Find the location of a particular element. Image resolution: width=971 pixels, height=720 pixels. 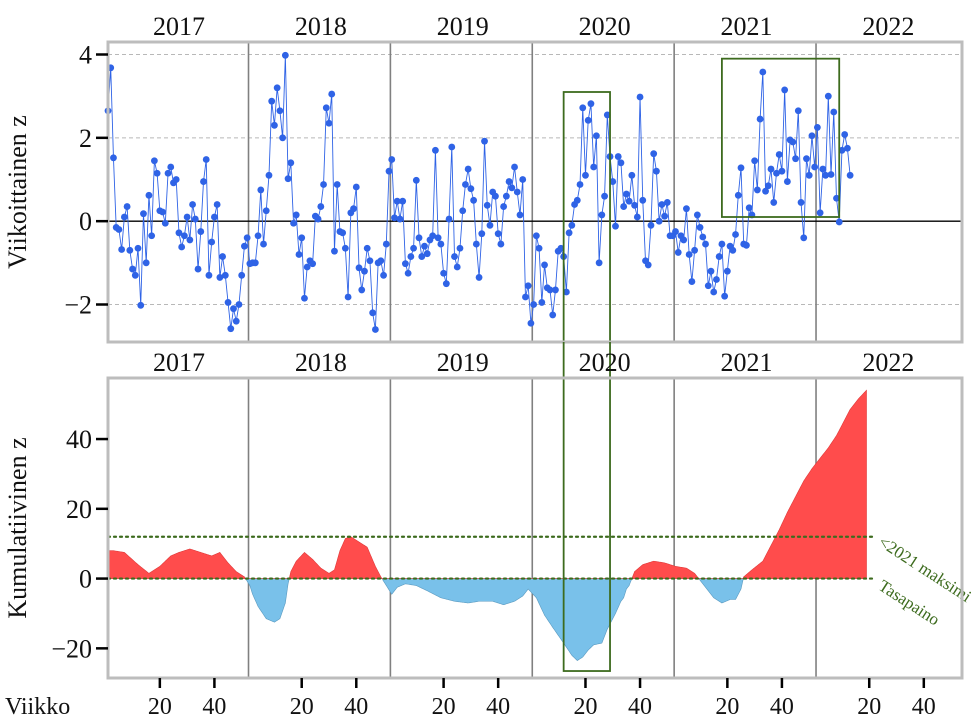

bottom-y-axis-label: Kumulatiivinen z is located at coordinates (17, 527).